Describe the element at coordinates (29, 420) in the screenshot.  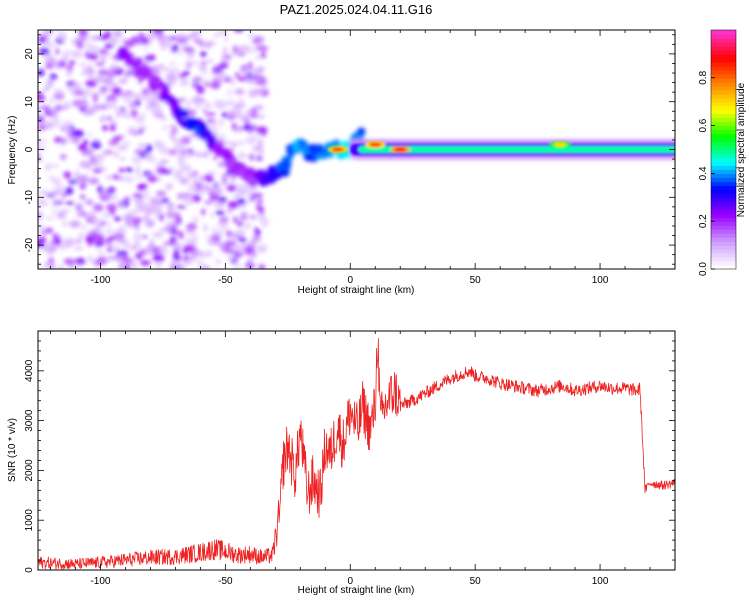
I see `snr-y-tick-label: 3000` at that location.